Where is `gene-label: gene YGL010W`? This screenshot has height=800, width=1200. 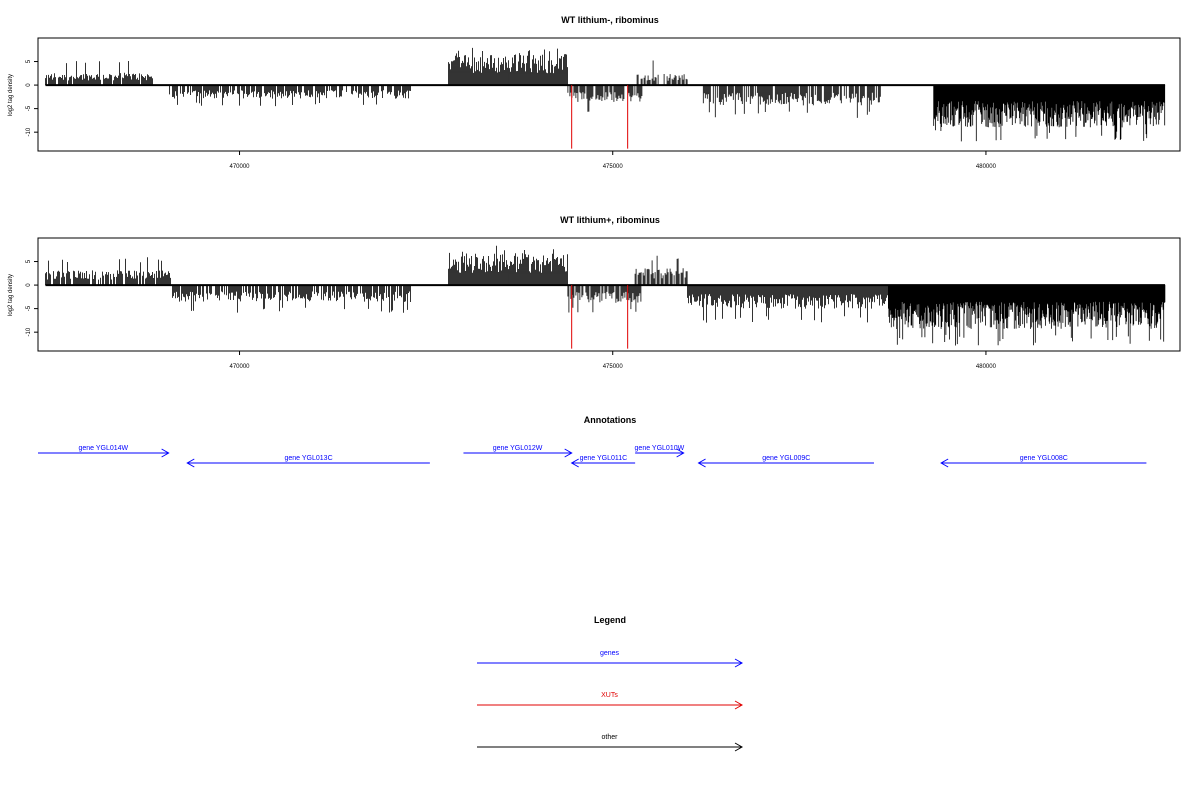 gene-label: gene YGL010W is located at coordinates (660, 448).